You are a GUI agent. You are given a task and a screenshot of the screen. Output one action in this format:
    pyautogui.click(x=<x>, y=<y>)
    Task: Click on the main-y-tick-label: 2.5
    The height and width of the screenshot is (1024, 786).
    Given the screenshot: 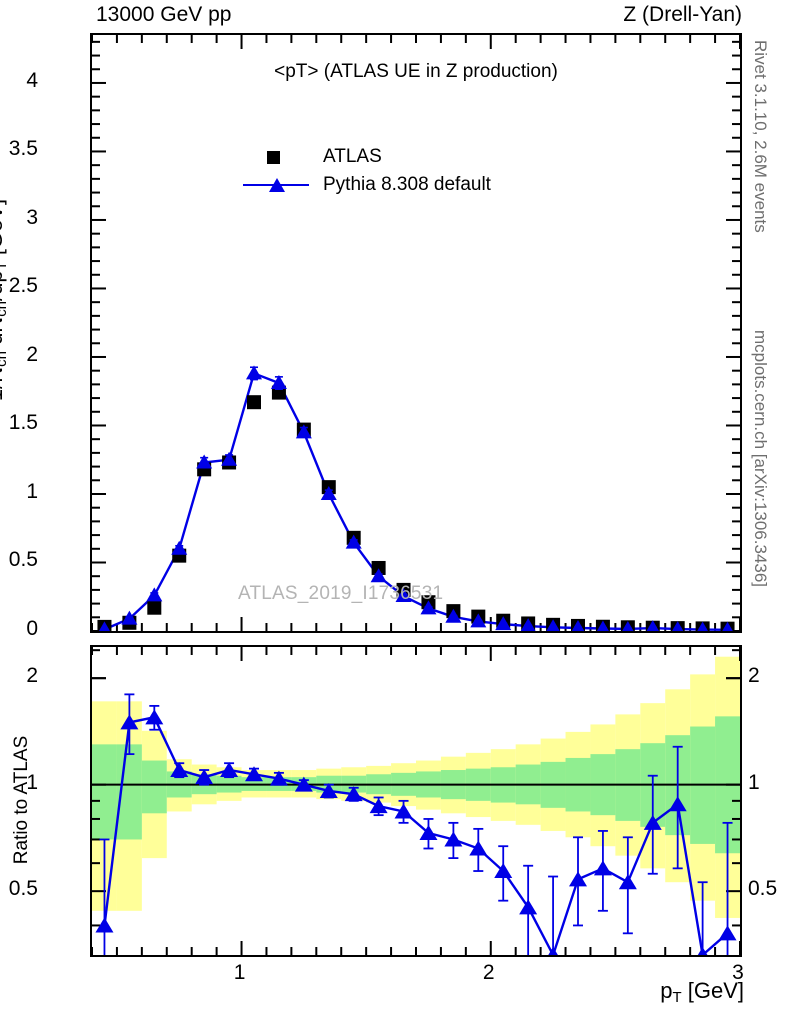 What is the action you would take?
    pyautogui.click(x=23, y=286)
    